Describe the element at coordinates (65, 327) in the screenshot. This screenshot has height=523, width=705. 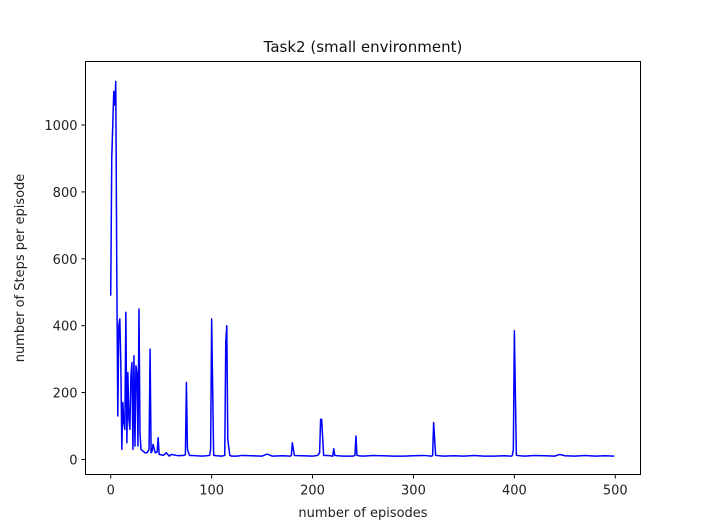
I see `y-tick-label: 400` at that location.